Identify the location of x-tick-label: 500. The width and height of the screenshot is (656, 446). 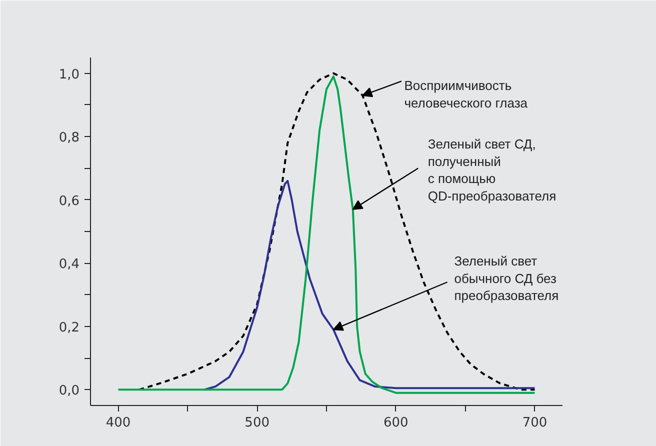
(257, 423).